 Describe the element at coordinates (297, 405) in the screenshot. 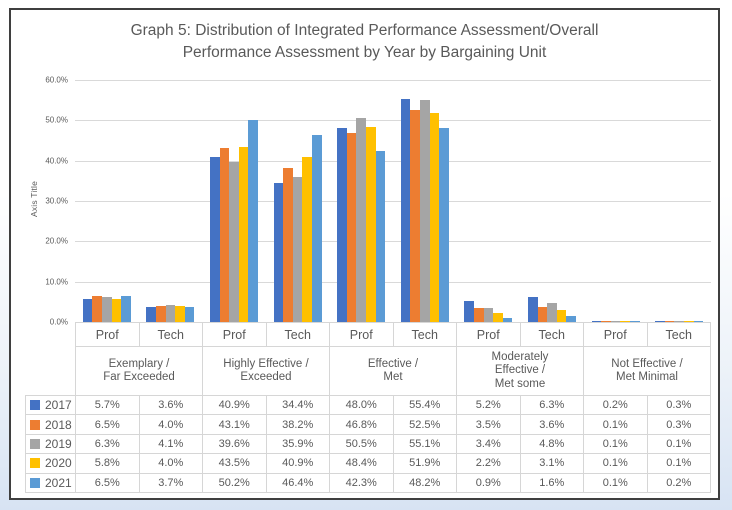

I see `value-cell: 34.4%` at that location.